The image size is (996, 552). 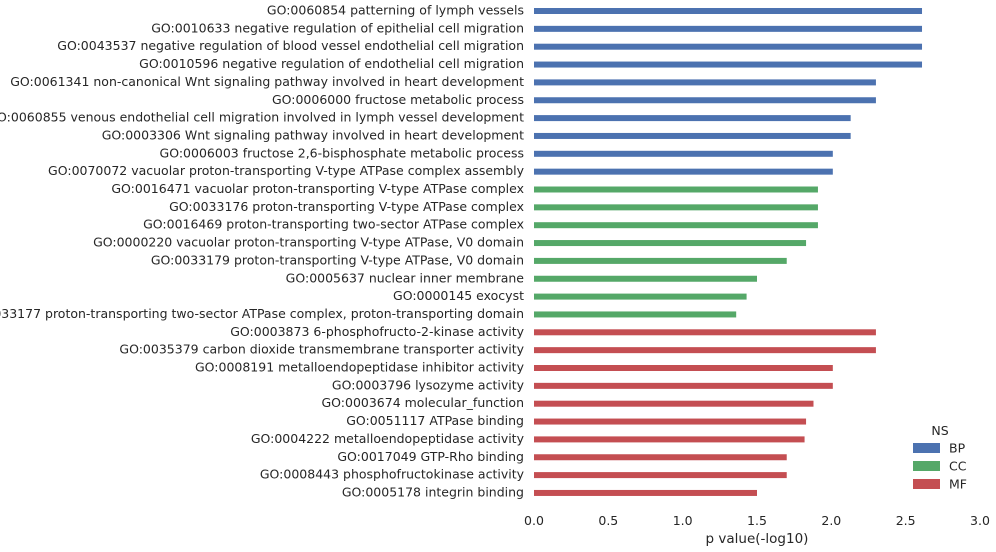 What do you see at coordinates (430, 456) in the screenshot?
I see `category-label: GO:0017049 GTP-Rho binding` at bounding box center [430, 456].